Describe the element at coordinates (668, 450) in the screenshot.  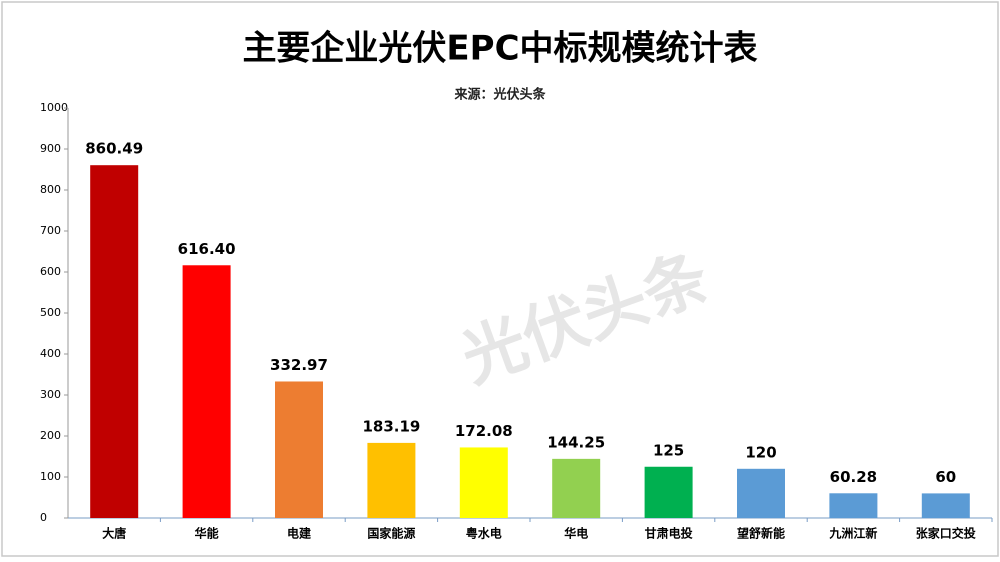
I see `data-label: 125` at that location.